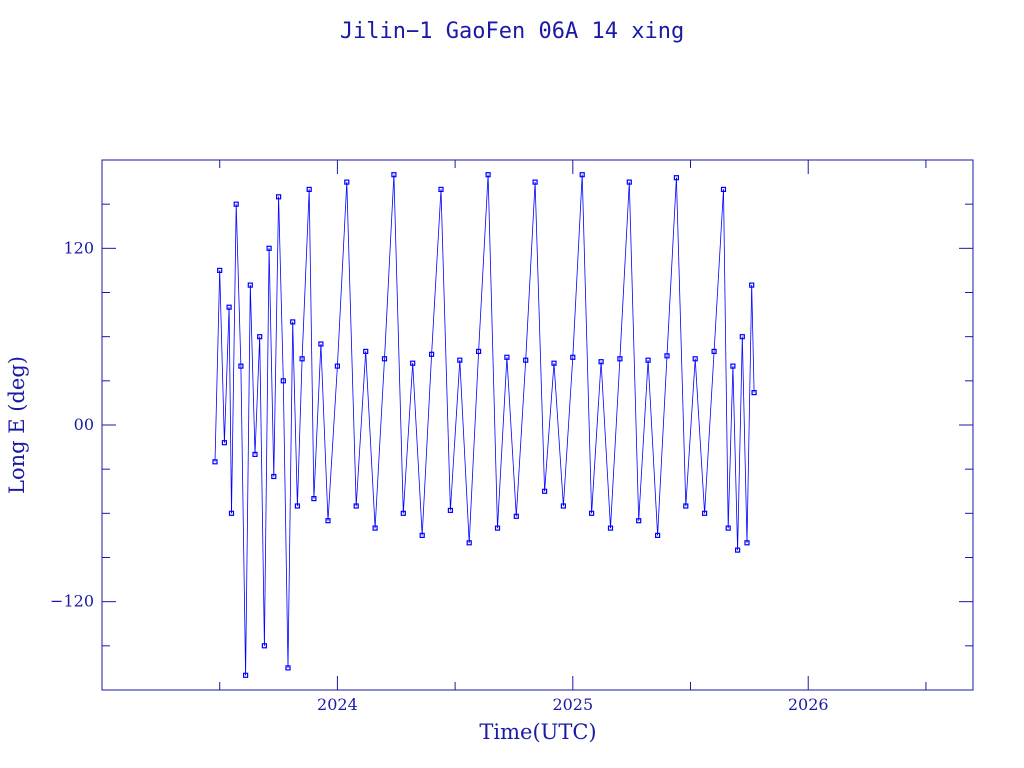  What do you see at coordinates (78, 247) in the screenshot?
I see `y-tick-label: 120` at bounding box center [78, 247].